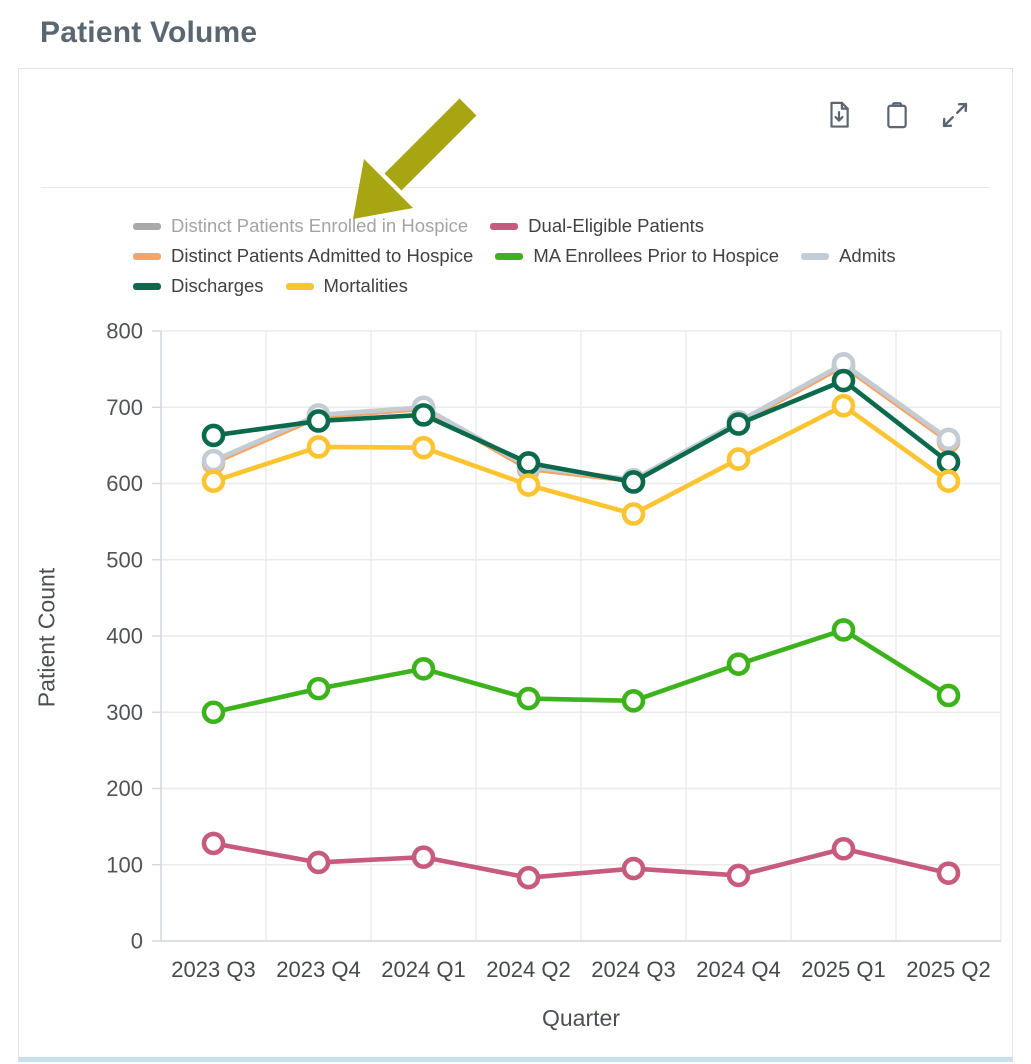 This screenshot has width=1031, height=1064. I want to click on y-tick-label: 100, so click(124, 864).